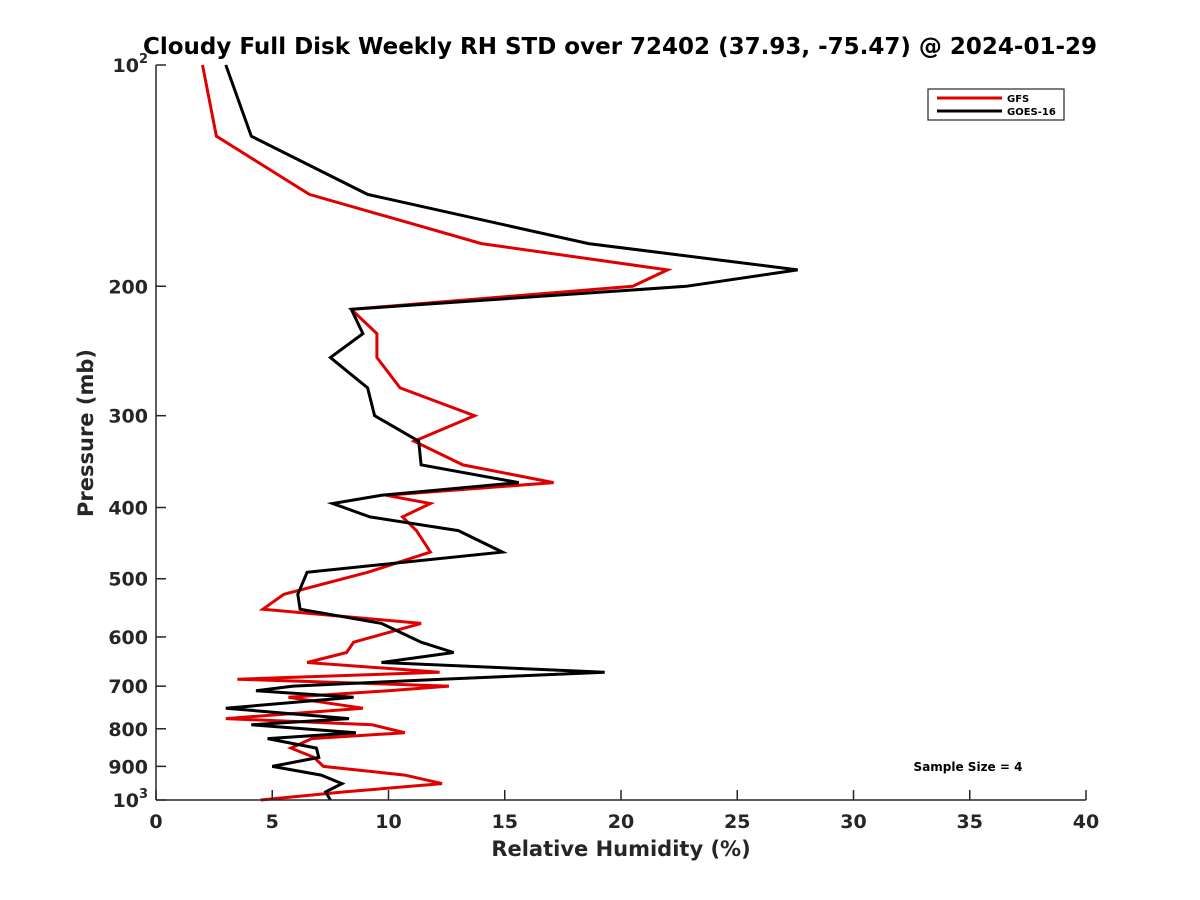 The width and height of the screenshot is (1200, 900). What do you see at coordinates (155, 822) in the screenshot?
I see `x-tick-label: 0` at bounding box center [155, 822].